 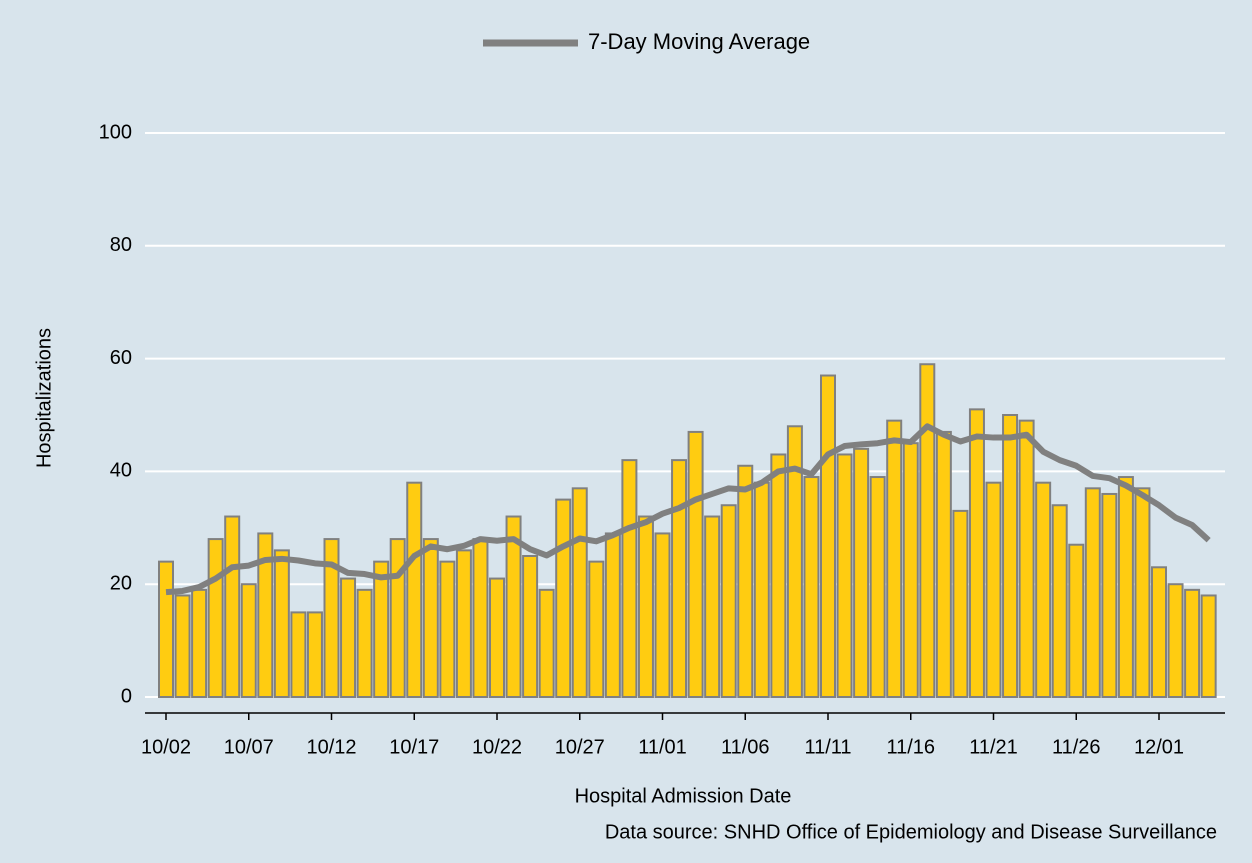 I want to click on x-tick-label: 10/07, so click(x=249, y=747).